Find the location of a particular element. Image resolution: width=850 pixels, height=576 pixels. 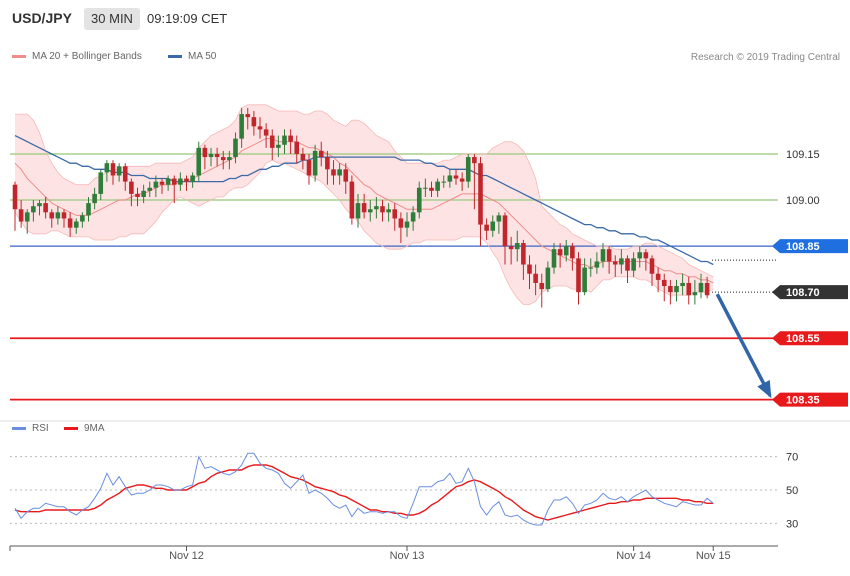

chart-header: USD/JPY 30 MIN 09:19:09 CET is located at coordinates (425, 20).